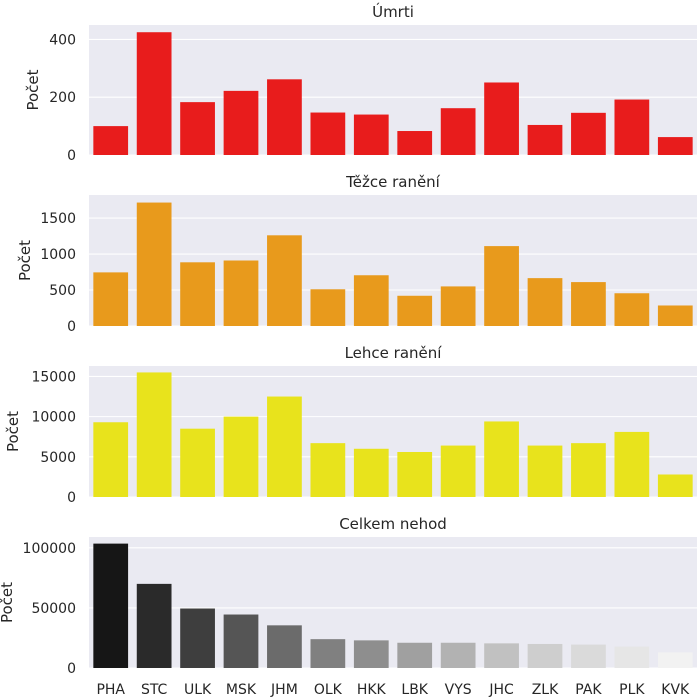  What do you see at coordinates (198, 690) in the screenshot?
I see `x-tick-label: ULK` at bounding box center [198, 690].